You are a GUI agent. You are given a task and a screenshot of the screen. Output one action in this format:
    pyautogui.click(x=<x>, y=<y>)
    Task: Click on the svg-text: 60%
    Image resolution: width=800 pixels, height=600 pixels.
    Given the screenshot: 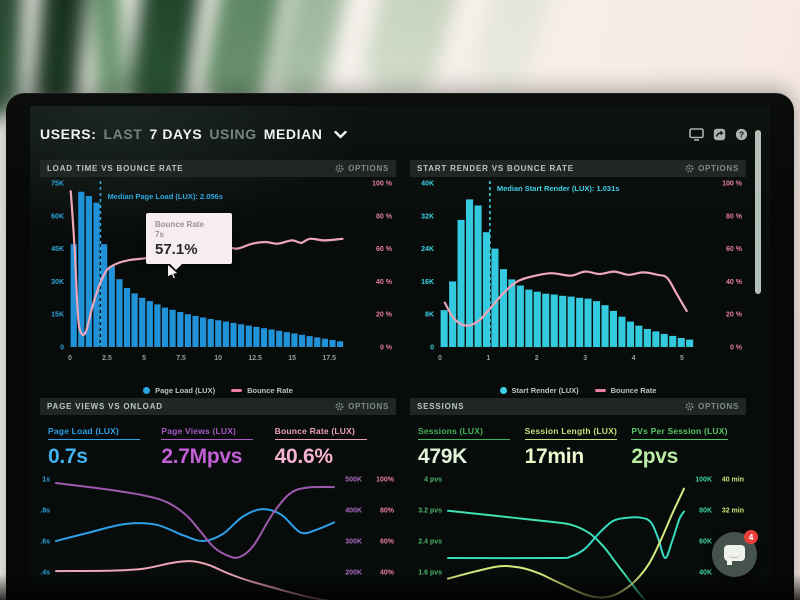 What is the action you would take?
    pyautogui.click(x=387, y=542)
    